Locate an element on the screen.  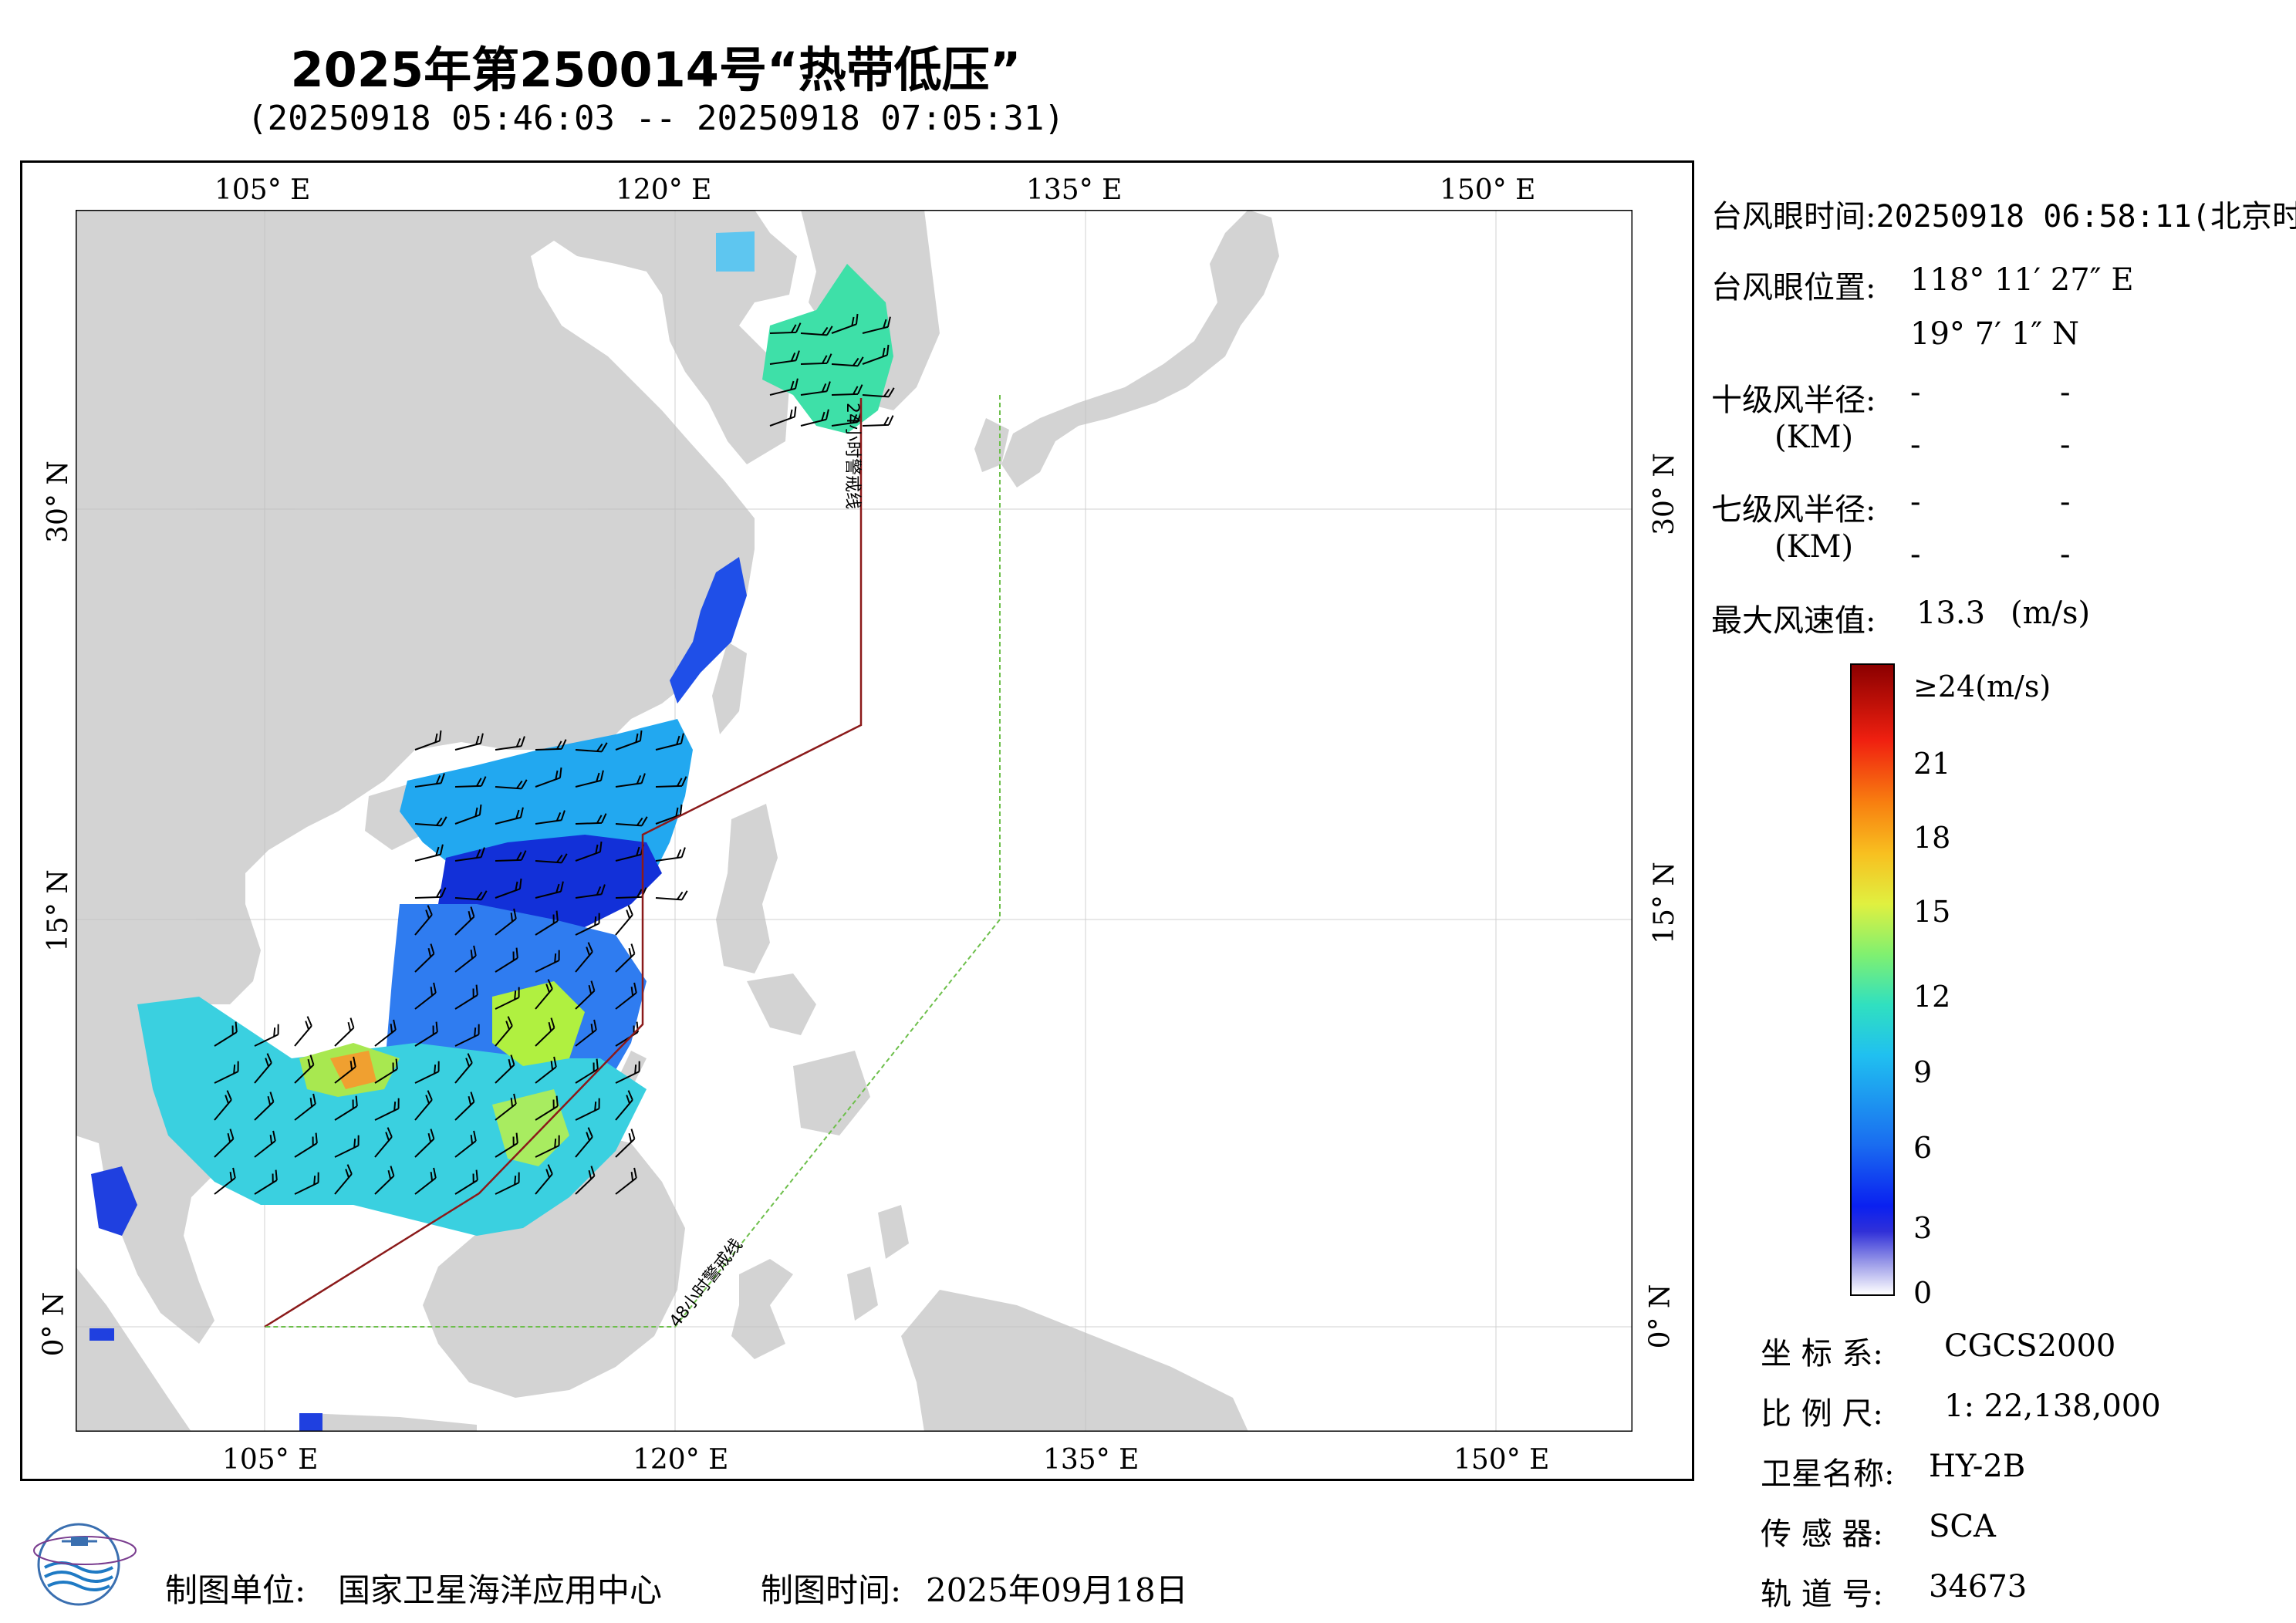
crs-label: 坐 标 系: is located at coordinates (1822, 1354).